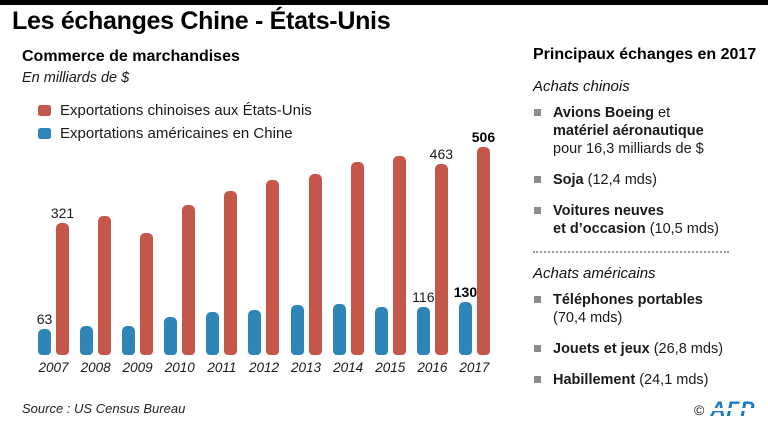 This screenshot has width=768, height=433. I want to click on year-group-2014: 2014, so click(348, 260).